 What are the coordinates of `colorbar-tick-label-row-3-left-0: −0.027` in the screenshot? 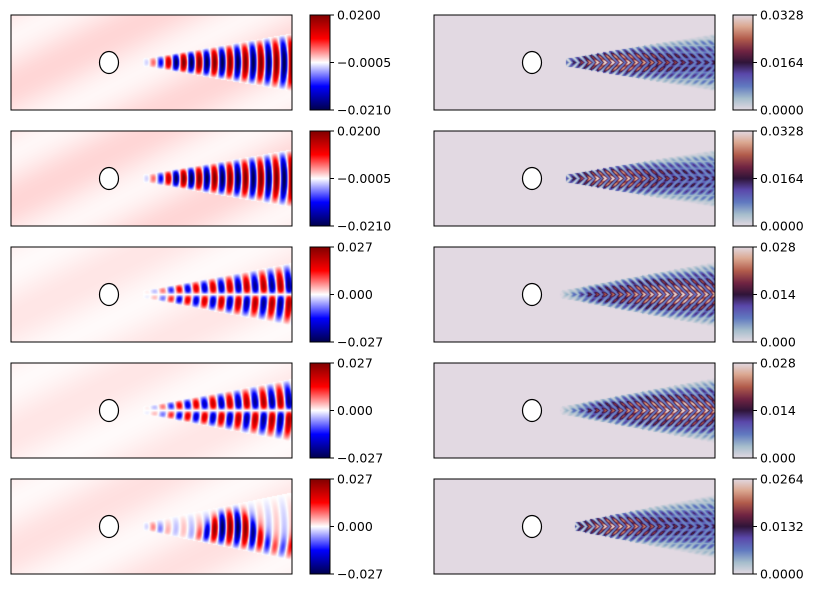 It's located at (360, 342).